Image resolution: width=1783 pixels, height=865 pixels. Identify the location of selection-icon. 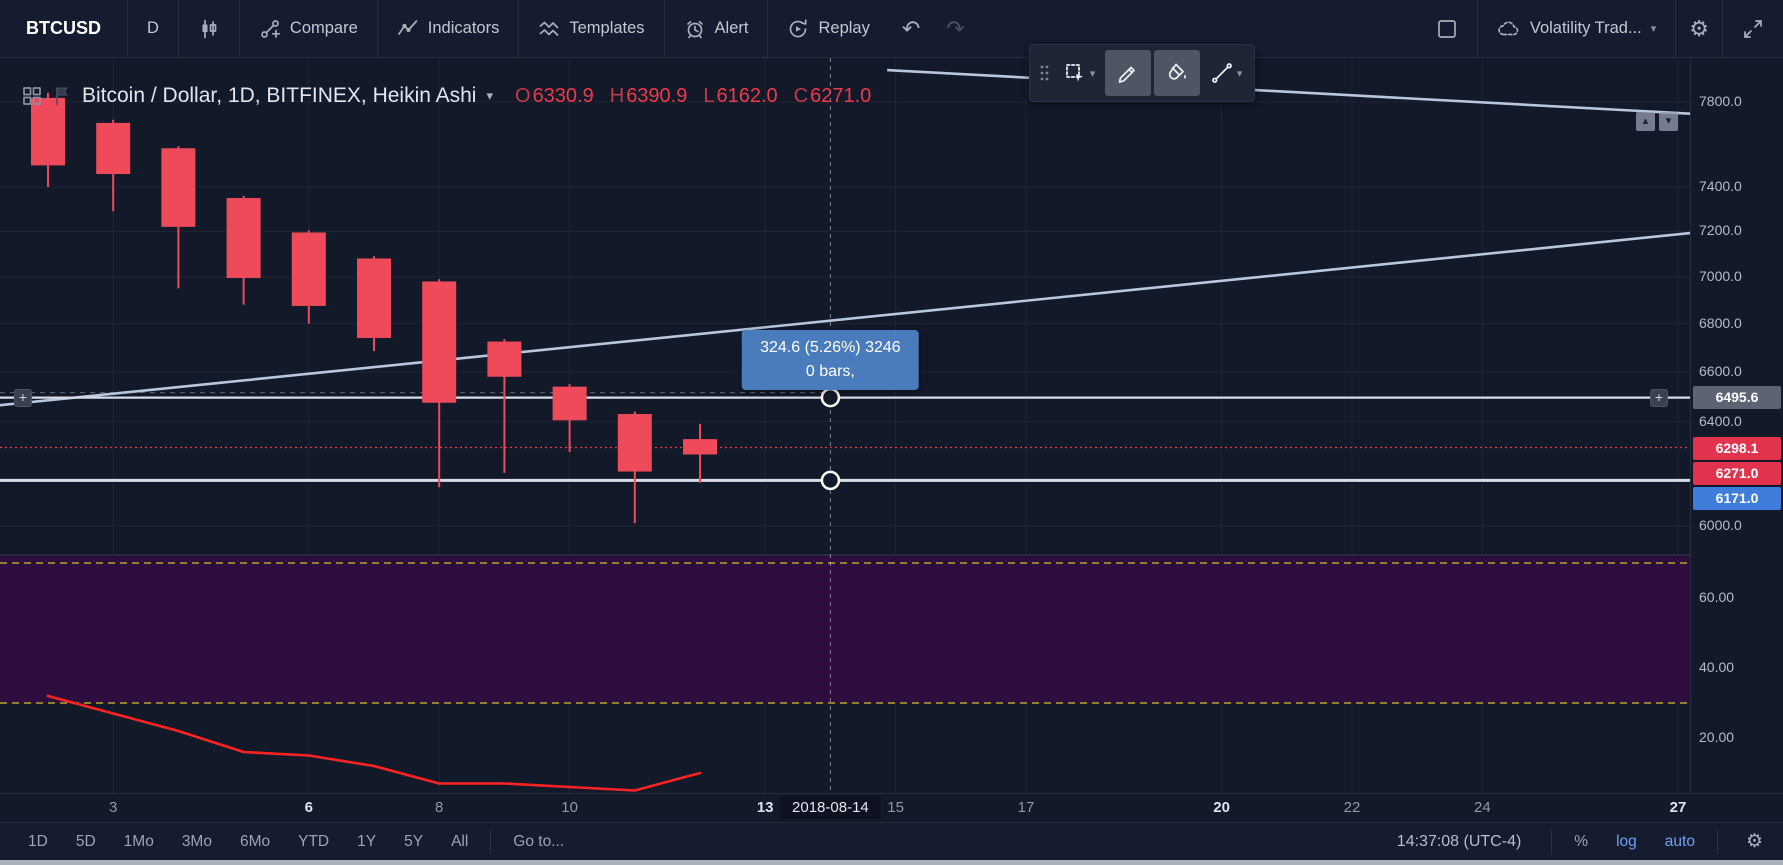
(1074, 73).